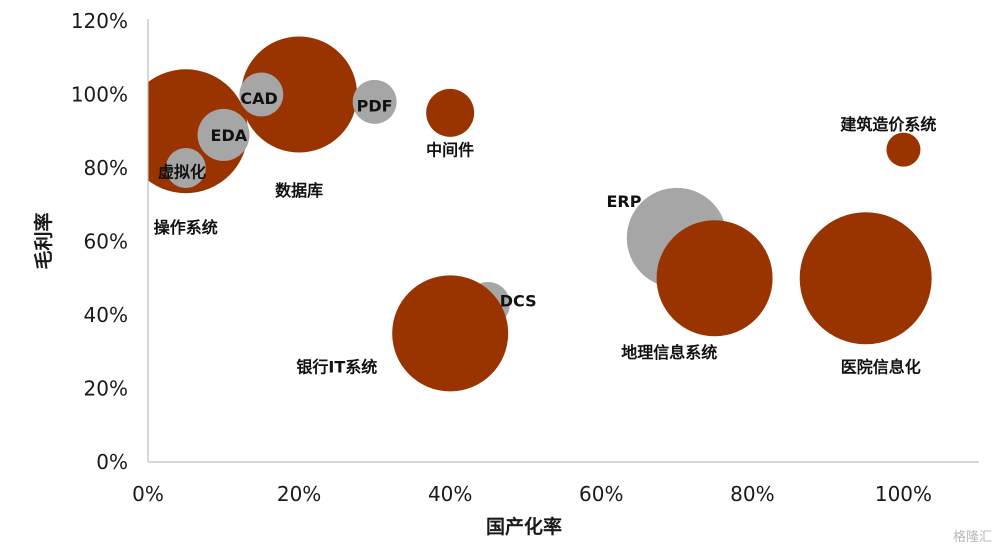 This screenshot has width=1000, height=551. I want to click on y-tick-label: 0%, so click(112, 462).